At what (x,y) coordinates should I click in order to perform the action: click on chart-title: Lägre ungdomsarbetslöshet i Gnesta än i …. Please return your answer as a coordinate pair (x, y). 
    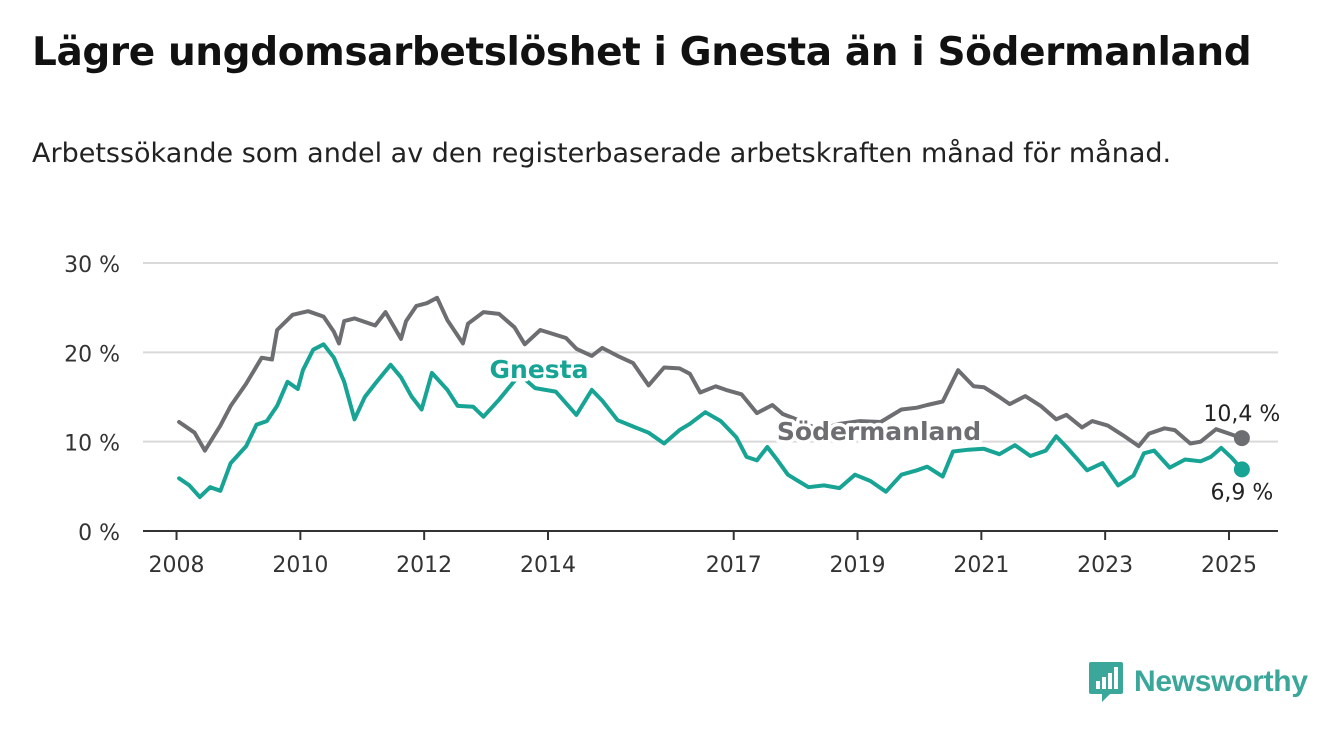
    Looking at the image, I should click on (642, 52).